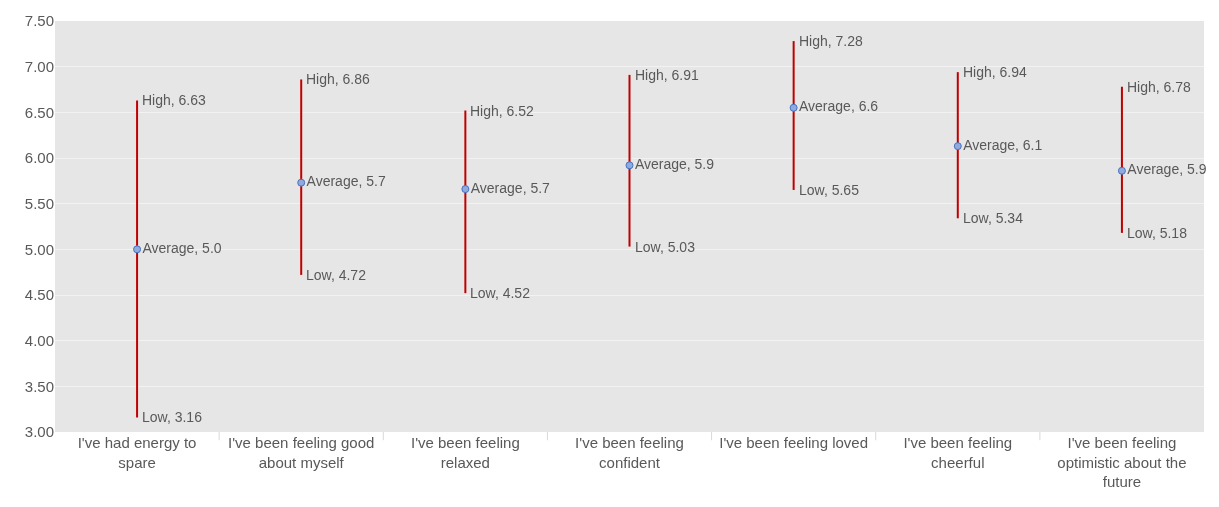 This screenshot has height=507, width=1219. Describe the element at coordinates (182, 247) in the screenshot. I see `data-label: Average, 5.0` at that location.